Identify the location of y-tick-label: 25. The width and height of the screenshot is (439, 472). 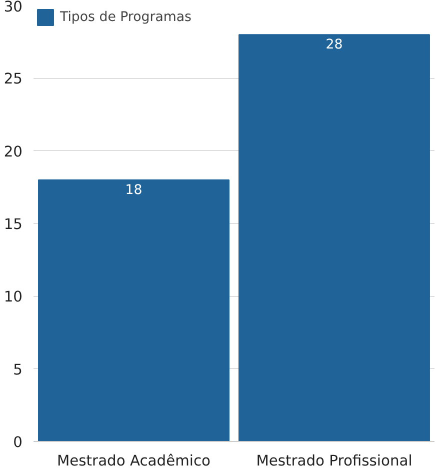
(13, 79).